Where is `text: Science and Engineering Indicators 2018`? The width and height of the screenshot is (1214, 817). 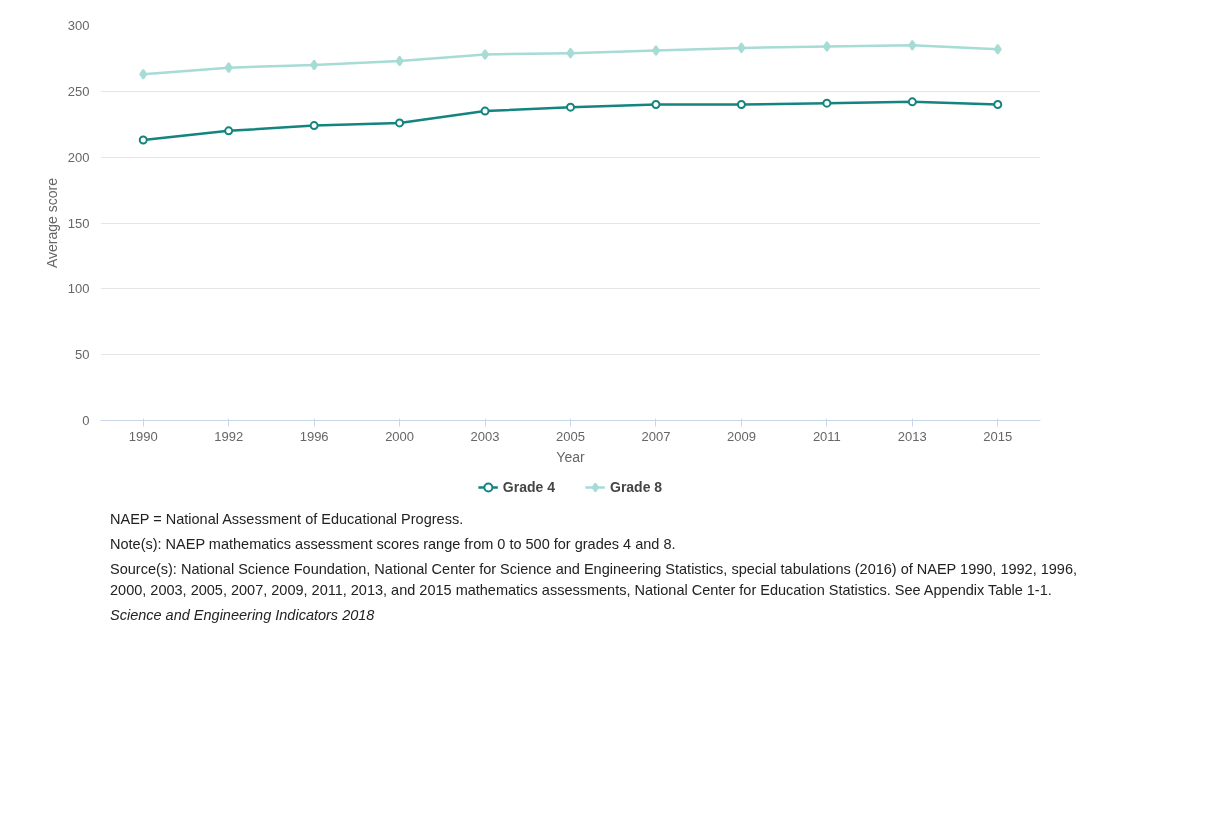 text: Science and Engineering Indicators 2018 is located at coordinates (242, 616).